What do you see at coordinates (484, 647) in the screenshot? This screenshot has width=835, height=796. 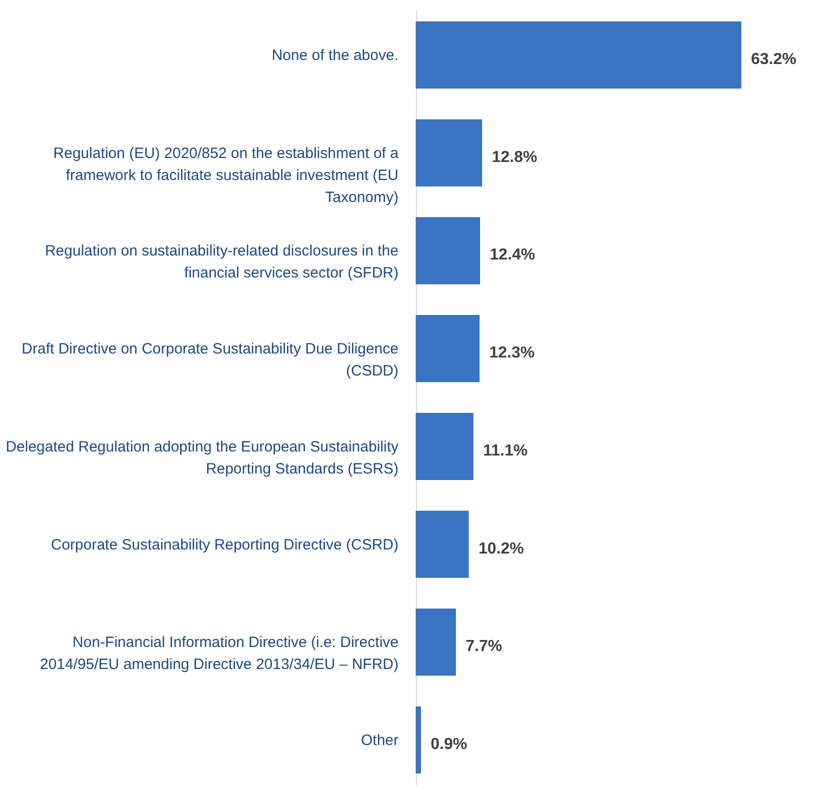 I see `data-label: 7.7%` at bounding box center [484, 647].